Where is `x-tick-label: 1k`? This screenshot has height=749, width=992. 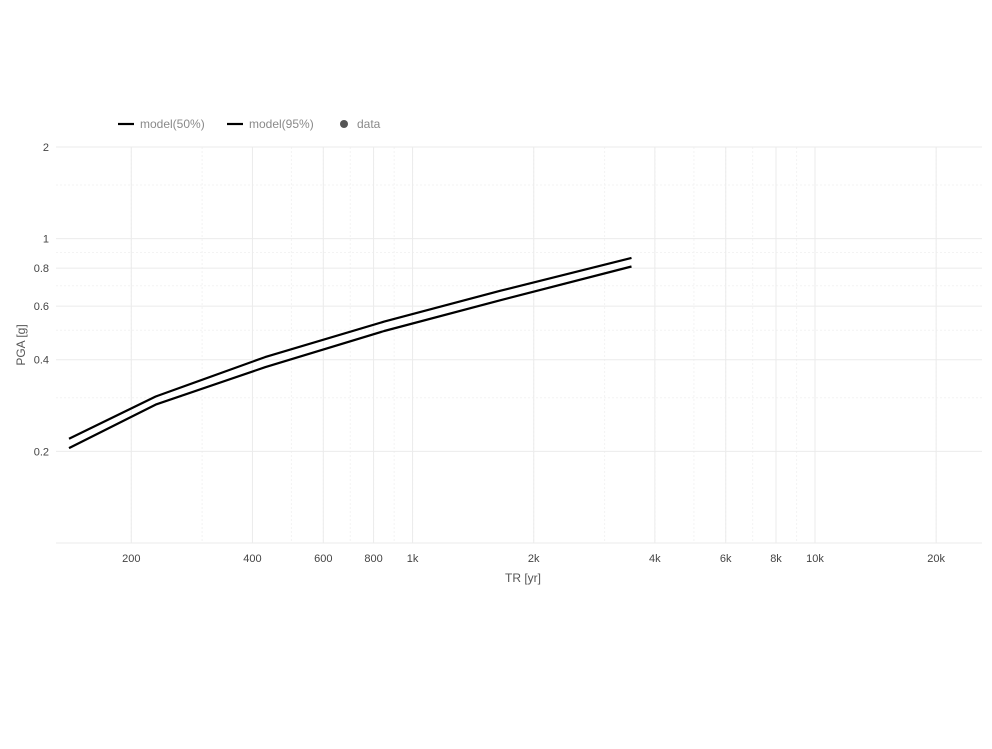 x-tick-label: 1k is located at coordinates (413, 559).